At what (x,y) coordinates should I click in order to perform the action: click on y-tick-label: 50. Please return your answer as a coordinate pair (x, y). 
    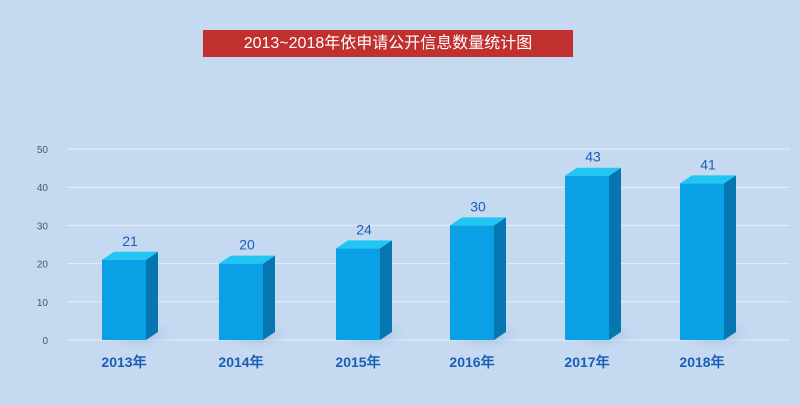
    Looking at the image, I should click on (43, 150).